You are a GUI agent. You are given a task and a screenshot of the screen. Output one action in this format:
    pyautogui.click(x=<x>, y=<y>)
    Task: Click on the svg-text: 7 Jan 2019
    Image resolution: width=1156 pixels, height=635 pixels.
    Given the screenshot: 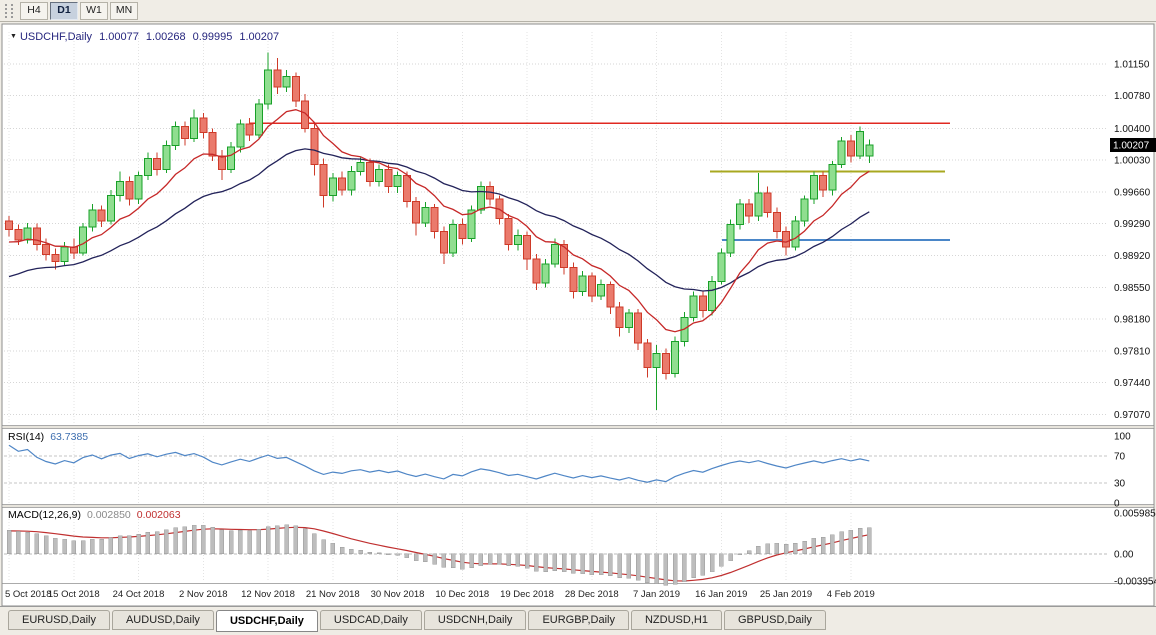 What is the action you would take?
    pyautogui.click(x=656, y=594)
    